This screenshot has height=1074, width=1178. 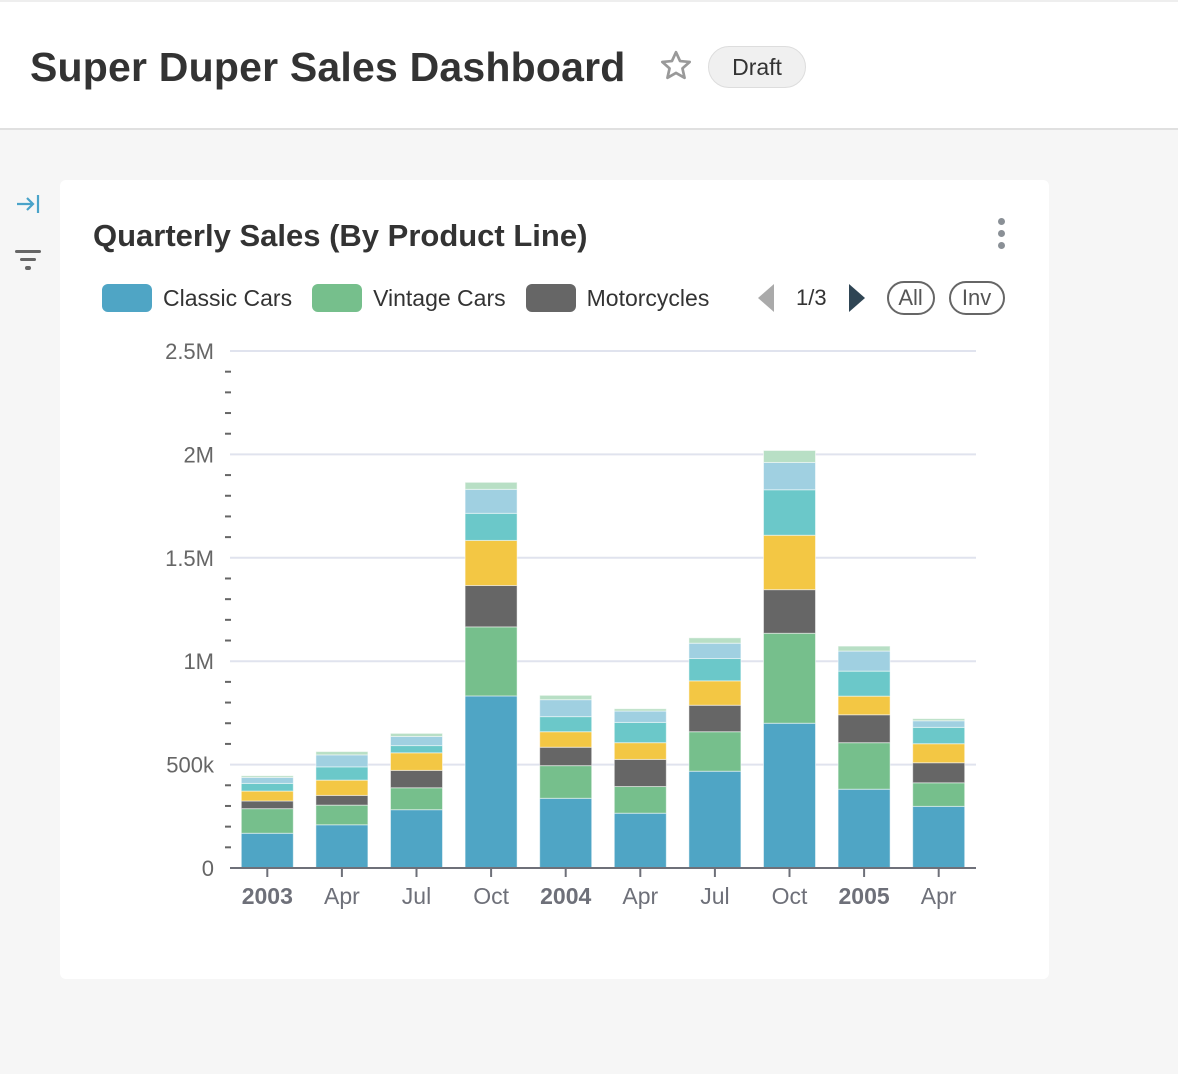 I want to click on legend-item-vintage-cars: Vintage Cars, so click(x=409, y=298).